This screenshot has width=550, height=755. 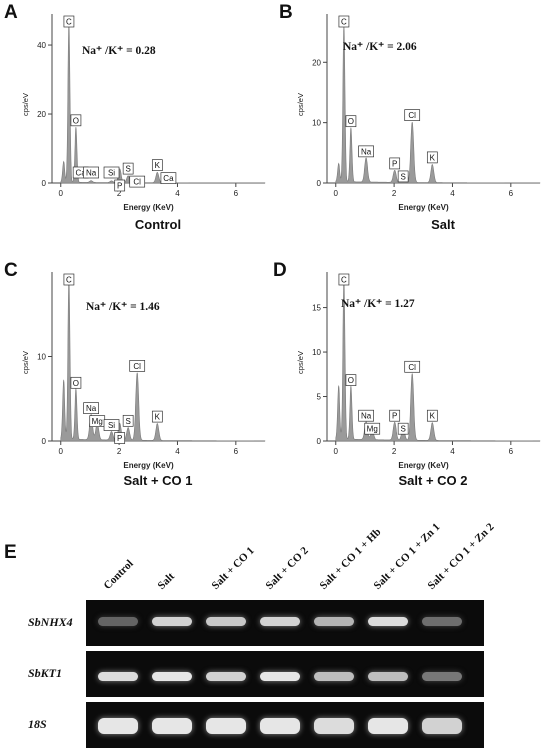 What do you see at coordinates (50, 622) in the screenshot?
I see `gene-label: SbNHX4` at bounding box center [50, 622].